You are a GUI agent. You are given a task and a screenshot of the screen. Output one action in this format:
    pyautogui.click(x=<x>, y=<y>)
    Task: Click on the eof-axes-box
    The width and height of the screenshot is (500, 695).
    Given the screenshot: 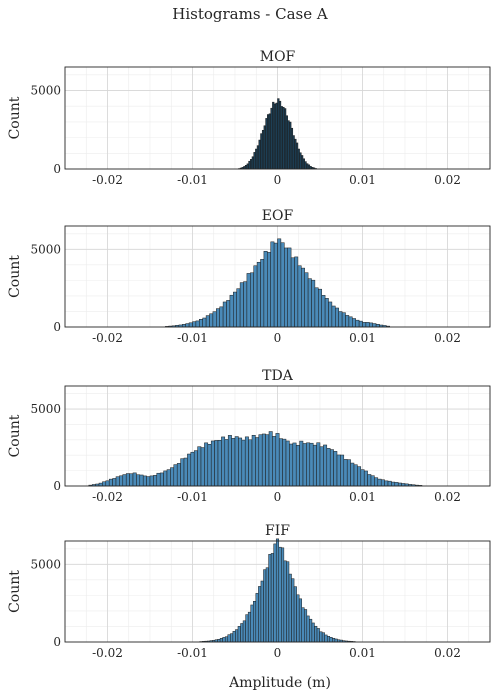 What is the action you would take?
    pyautogui.click(x=277, y=276)
    